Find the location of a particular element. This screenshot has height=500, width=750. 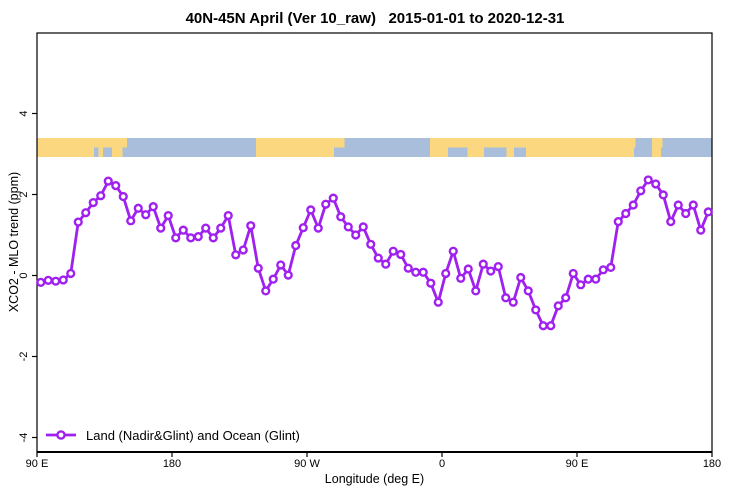

x-axis-title: Longitude (deg E) is located at coordinates (374, 479).